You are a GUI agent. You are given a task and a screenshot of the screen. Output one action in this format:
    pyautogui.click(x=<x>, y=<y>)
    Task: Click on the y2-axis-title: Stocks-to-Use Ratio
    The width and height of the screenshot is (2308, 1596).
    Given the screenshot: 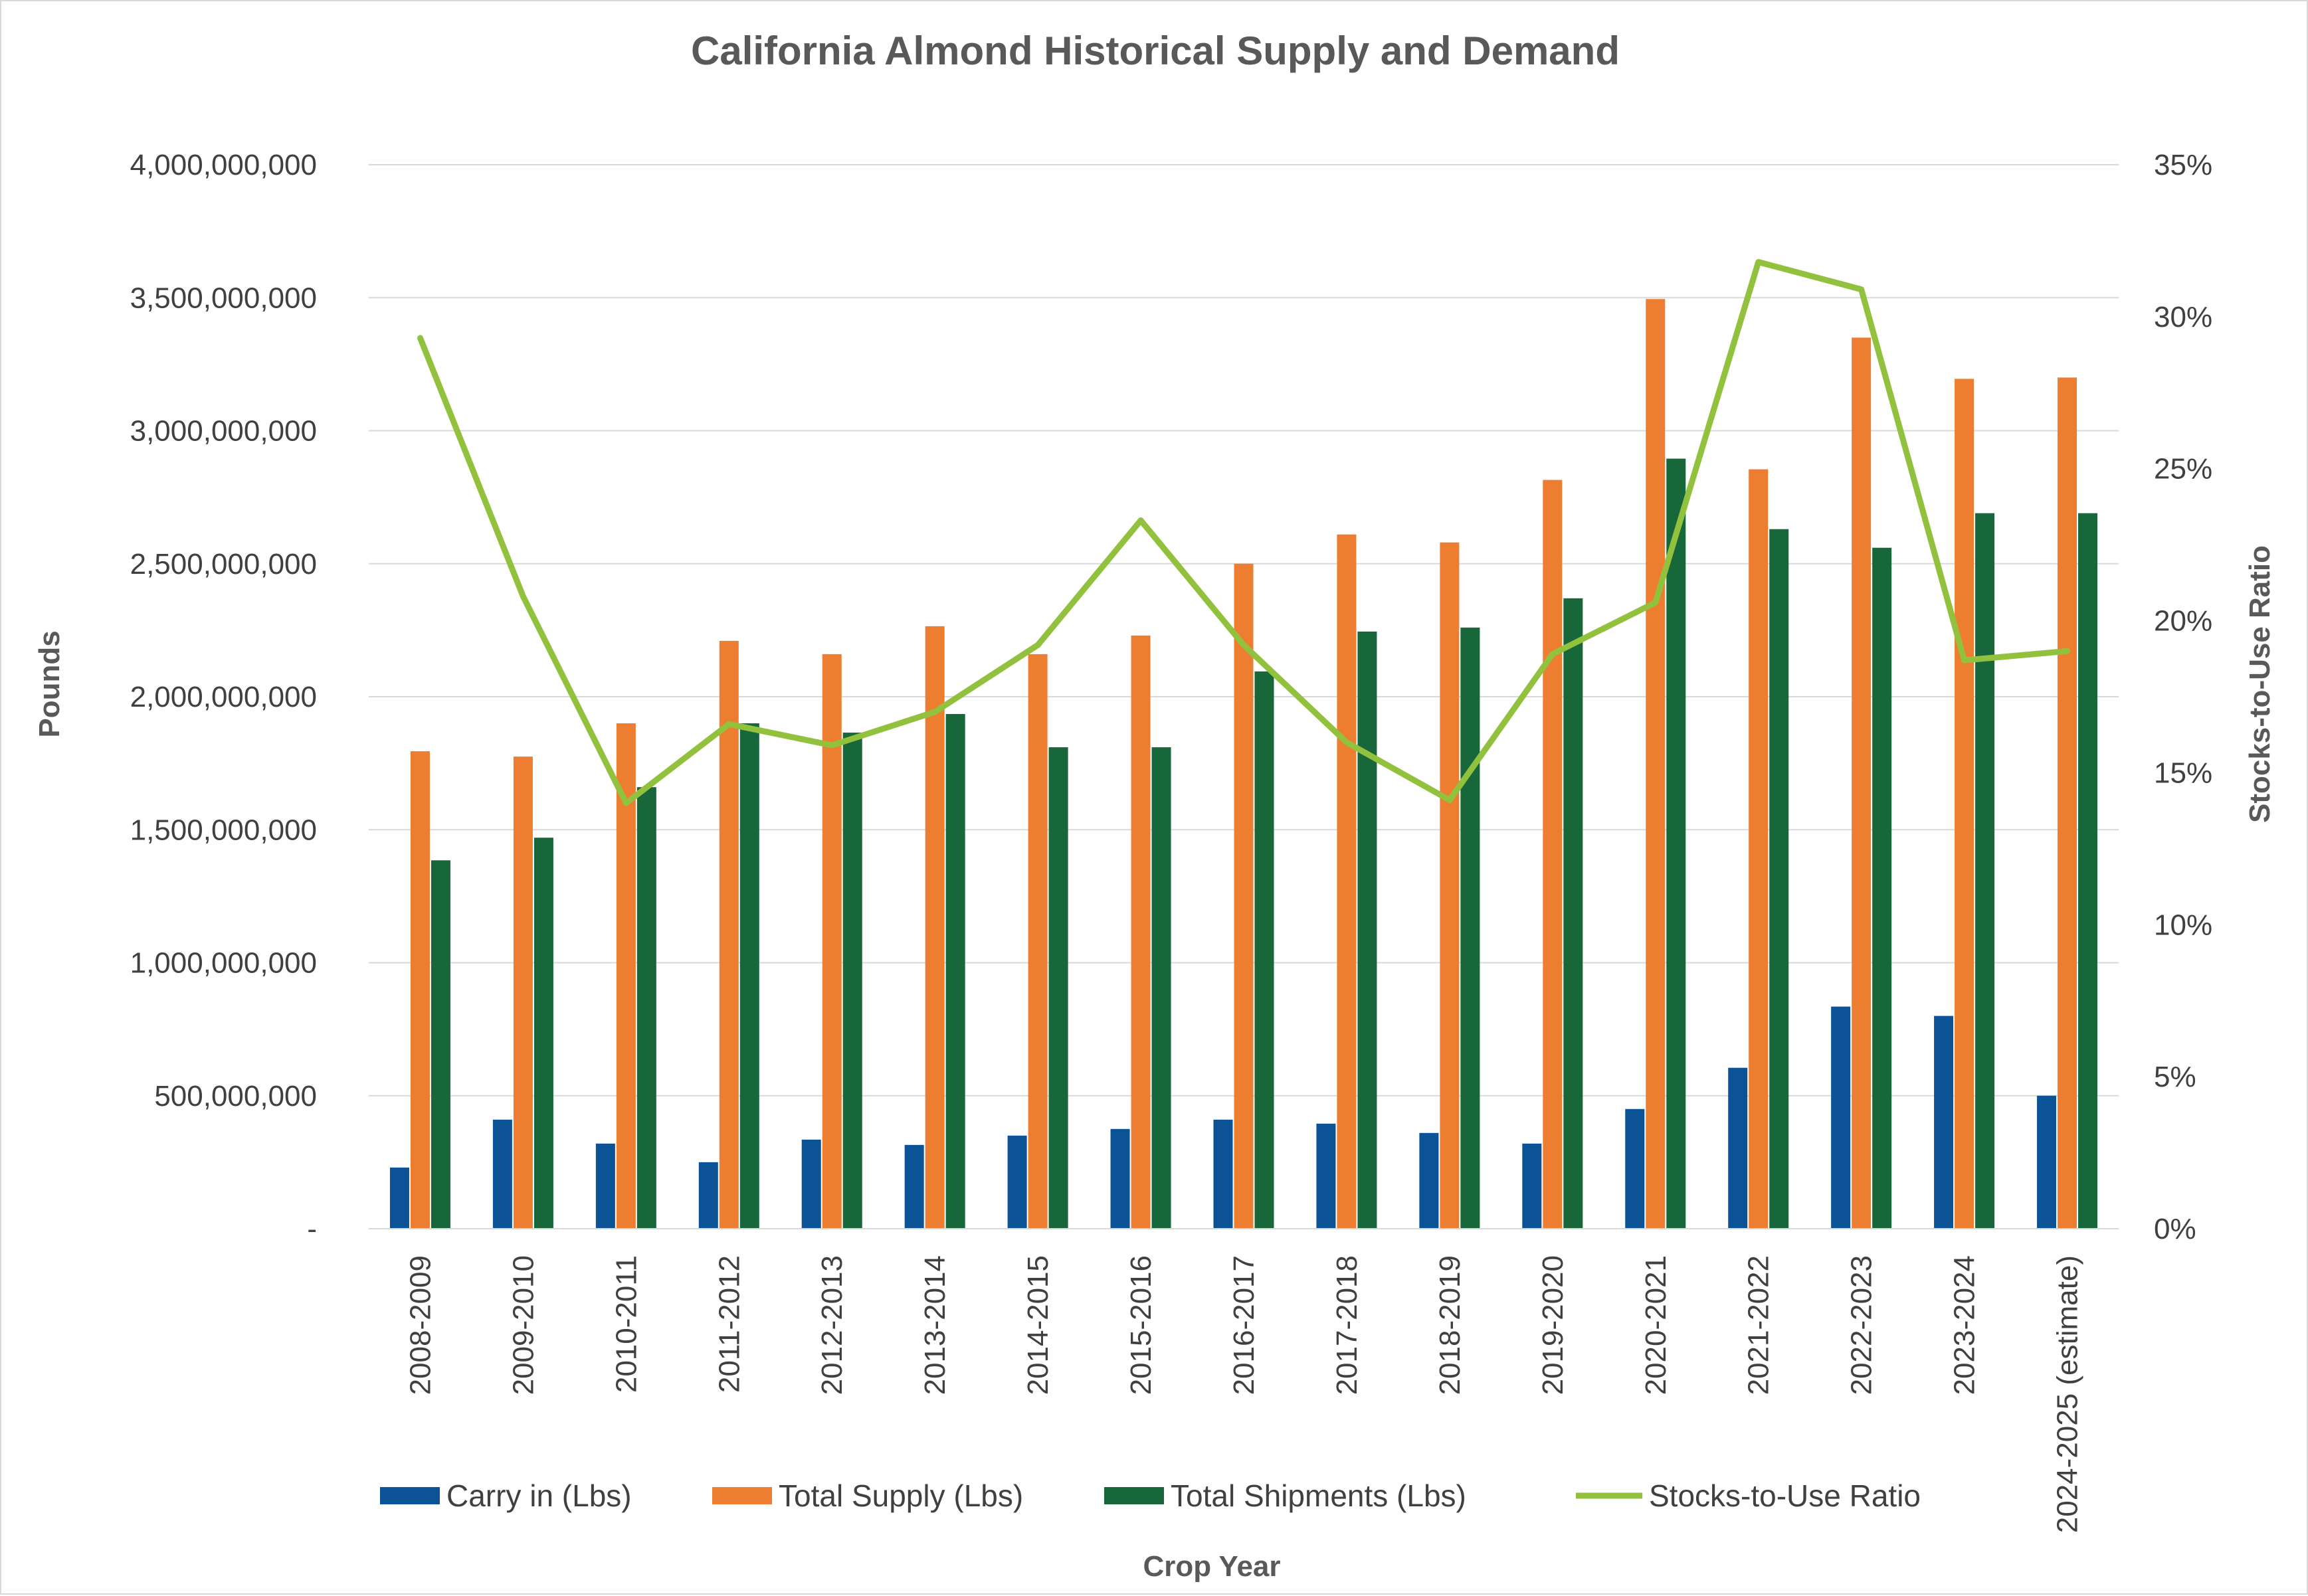 What is the action you would take?
    pyautogui.click(x=2260, y=684)
    